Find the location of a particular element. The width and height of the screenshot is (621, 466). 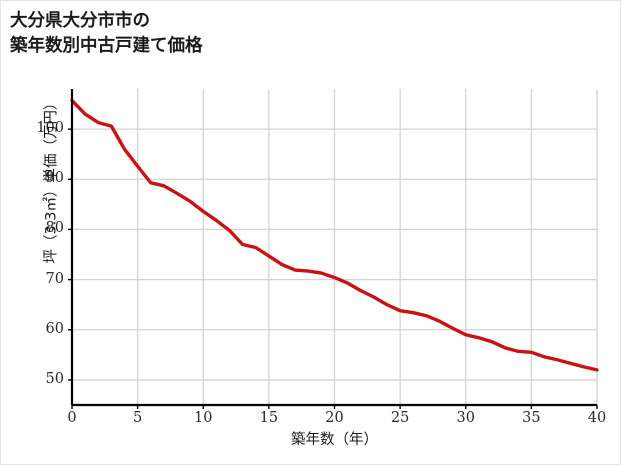

chart-title-line-1: 大分県大分市市の is located at coordinates (80, 21).